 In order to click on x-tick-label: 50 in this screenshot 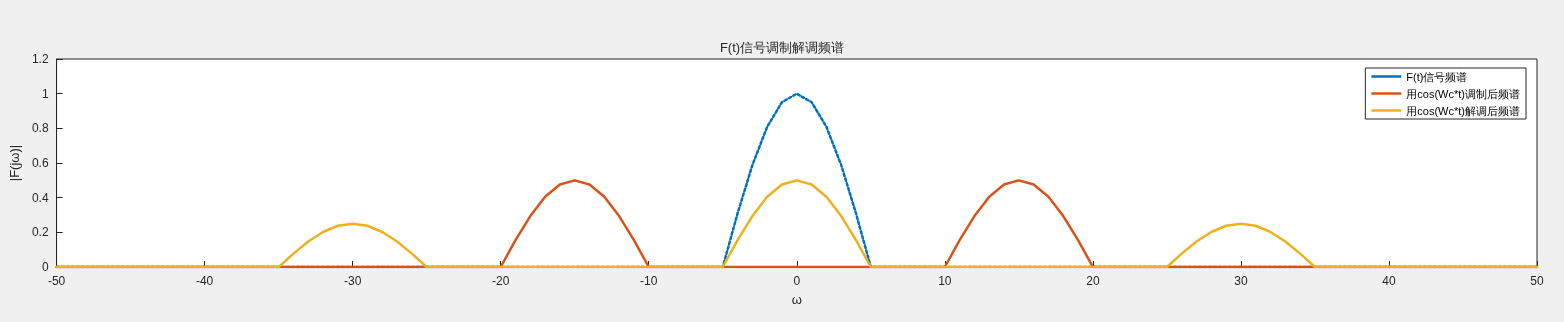, I will do `click(1537, 281)`.